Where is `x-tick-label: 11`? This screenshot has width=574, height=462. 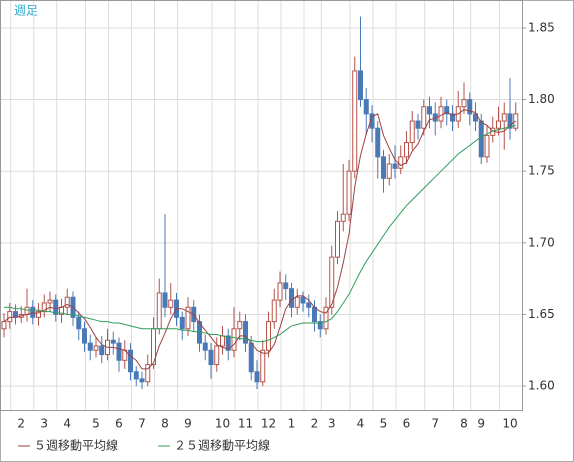 x-tick-label: 11 is located at coordinates (245, 424).